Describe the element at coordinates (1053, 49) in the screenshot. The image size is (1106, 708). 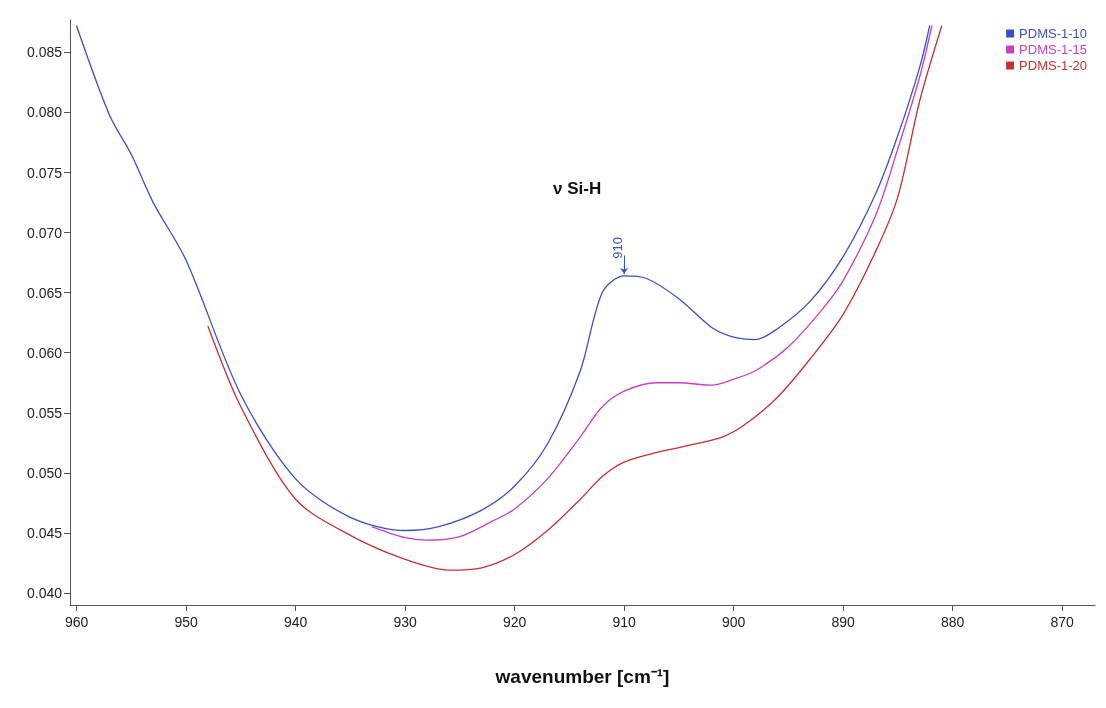
I see `legend-label: PDMS-1-15` at that location.